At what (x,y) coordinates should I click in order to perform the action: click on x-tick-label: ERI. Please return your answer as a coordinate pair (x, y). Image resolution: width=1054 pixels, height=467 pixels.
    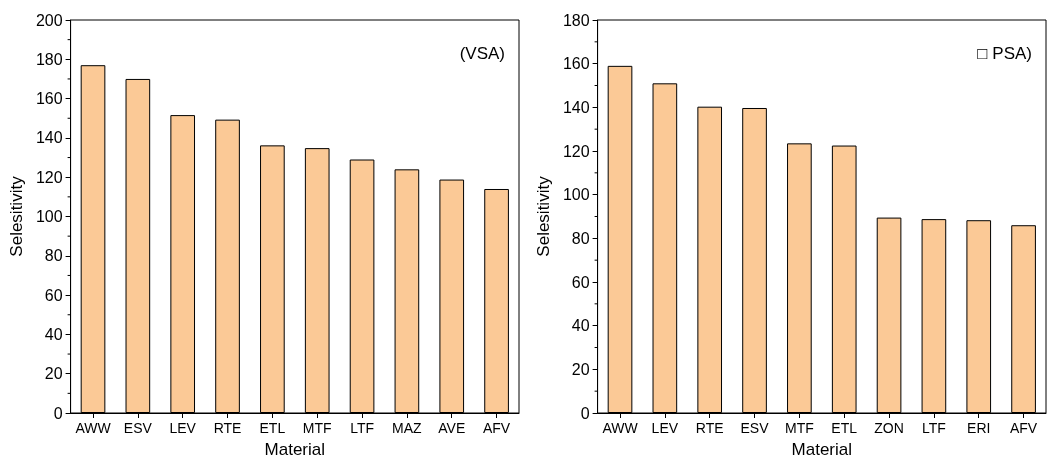
    Looking at the image, I should click on (979, 428).